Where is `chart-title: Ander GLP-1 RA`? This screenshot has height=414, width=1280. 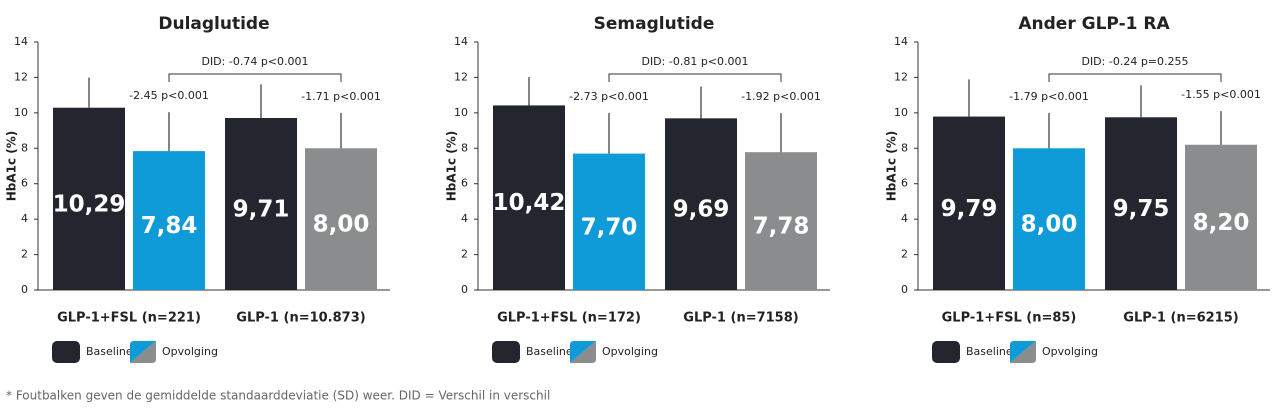
chart-title: Ander GLP-1 RA is located at coordinates (1094, 24).